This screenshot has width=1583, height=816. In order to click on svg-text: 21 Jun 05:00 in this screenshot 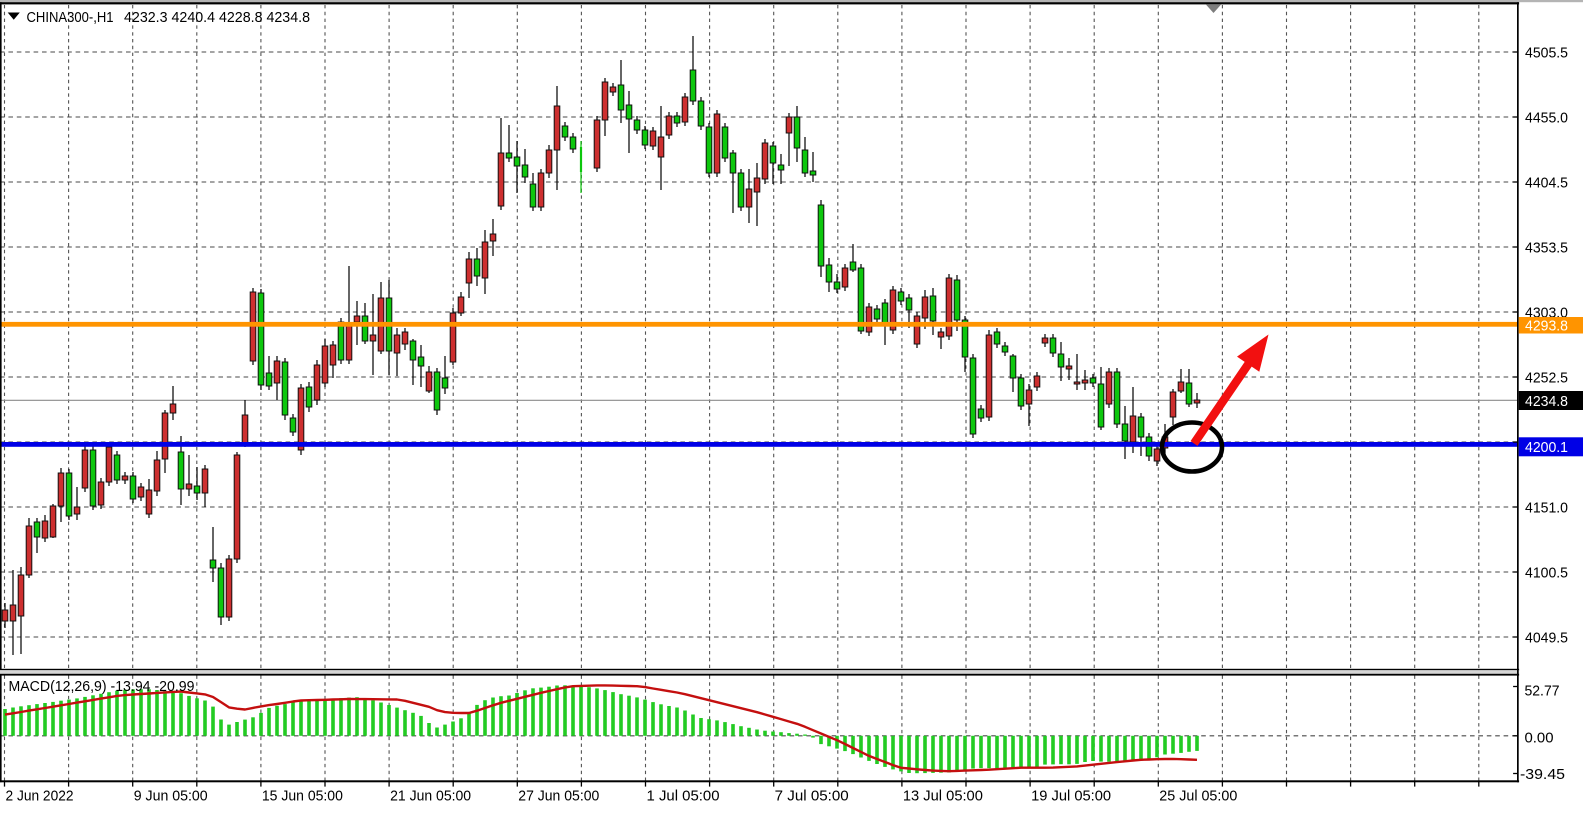, I will do `click(430, 796)`.